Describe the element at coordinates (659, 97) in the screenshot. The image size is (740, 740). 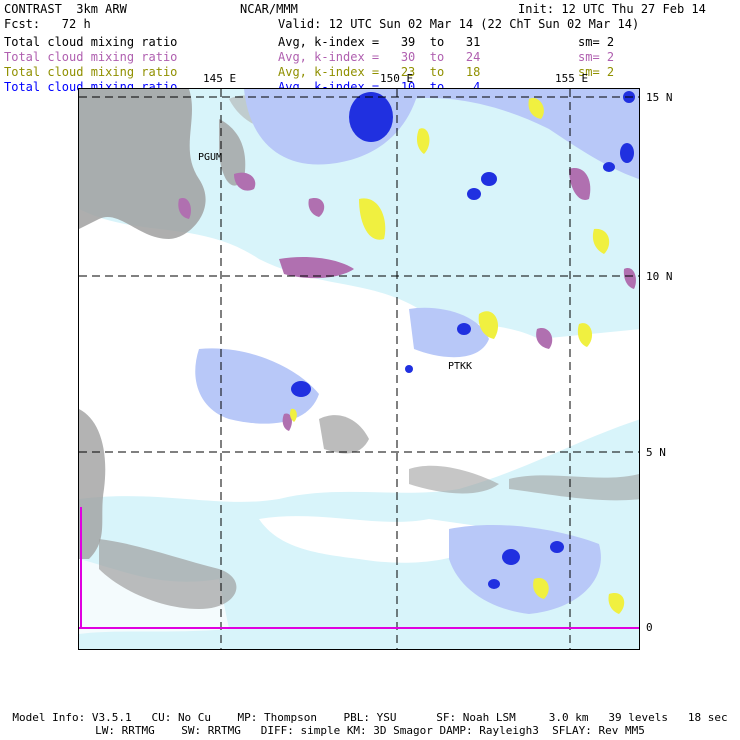
I see `lat-label-15: 15 N` at that location.